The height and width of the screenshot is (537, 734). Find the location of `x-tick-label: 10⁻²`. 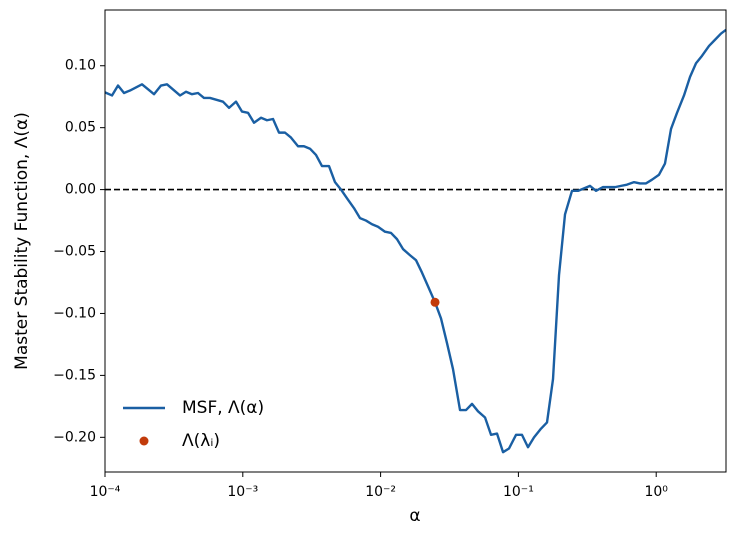

x-tick-label: 10⁻² is located at coordinates (380, 492).